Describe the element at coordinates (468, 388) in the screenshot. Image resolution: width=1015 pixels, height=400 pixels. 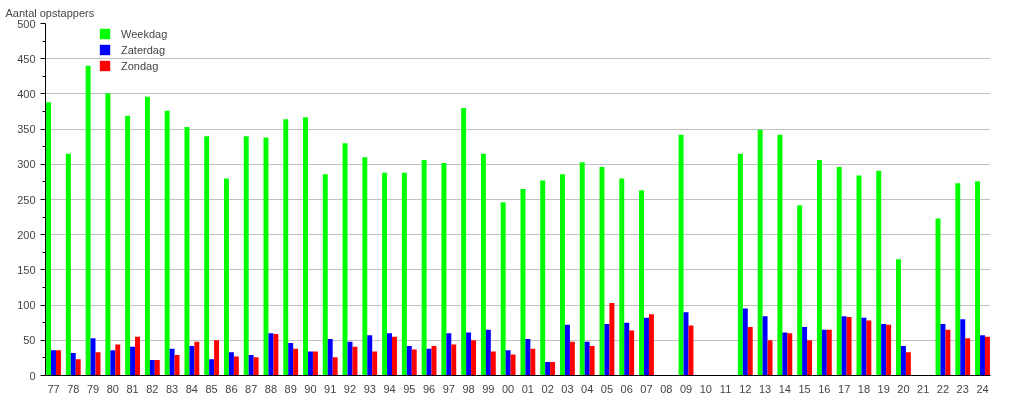
I see `x-tick-label: 98` at that location.